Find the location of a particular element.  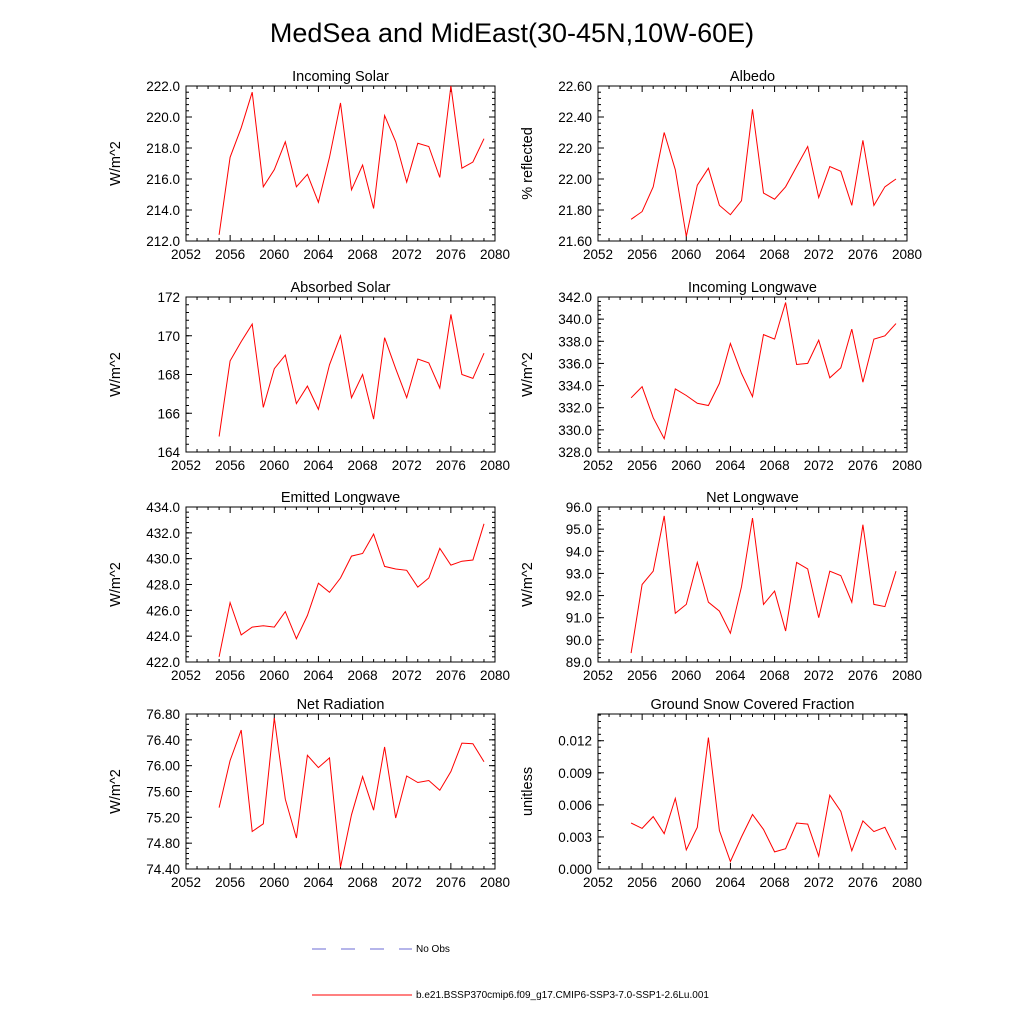

emitted-longwave-plot-frame is located at coordinates (340, 584).